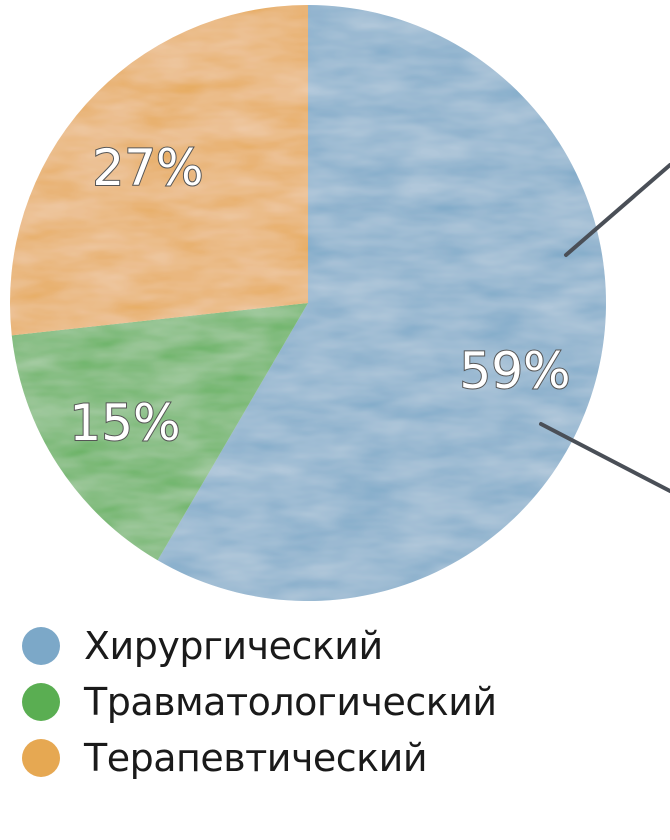 The width and height of the screenshot is (670, 840). What do you see at coordinates (604, 328) in the screenshot?
I see `callout-lines` at bounding box center [604, 328].